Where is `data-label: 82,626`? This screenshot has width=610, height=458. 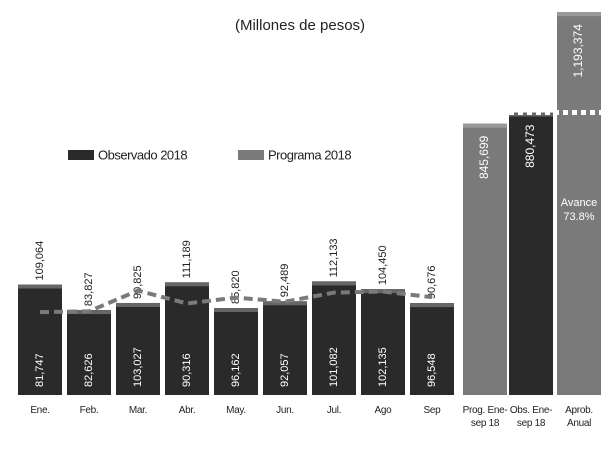
data-label: 82,626 is located at coordinates (89, 370).